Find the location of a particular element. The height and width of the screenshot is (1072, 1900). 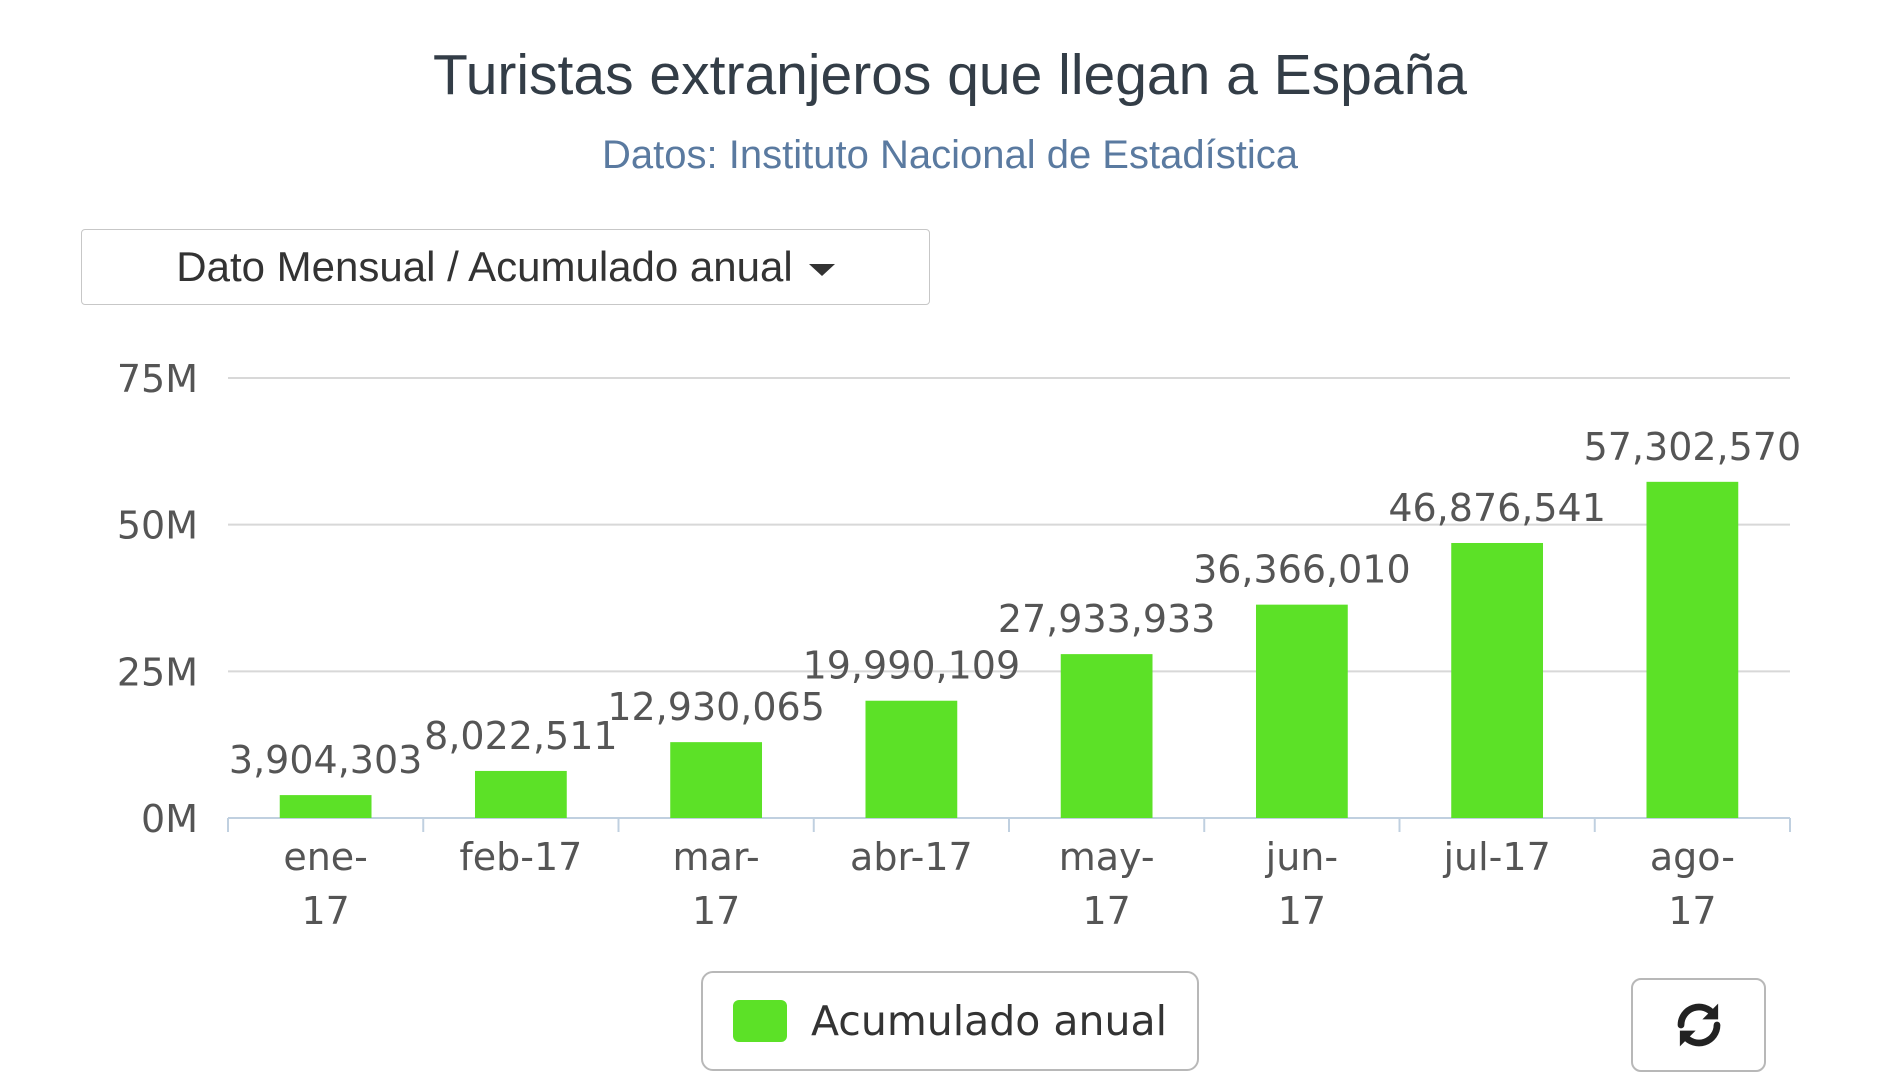

data-label: 27,933,933 is located at coordinates (1107, 619).